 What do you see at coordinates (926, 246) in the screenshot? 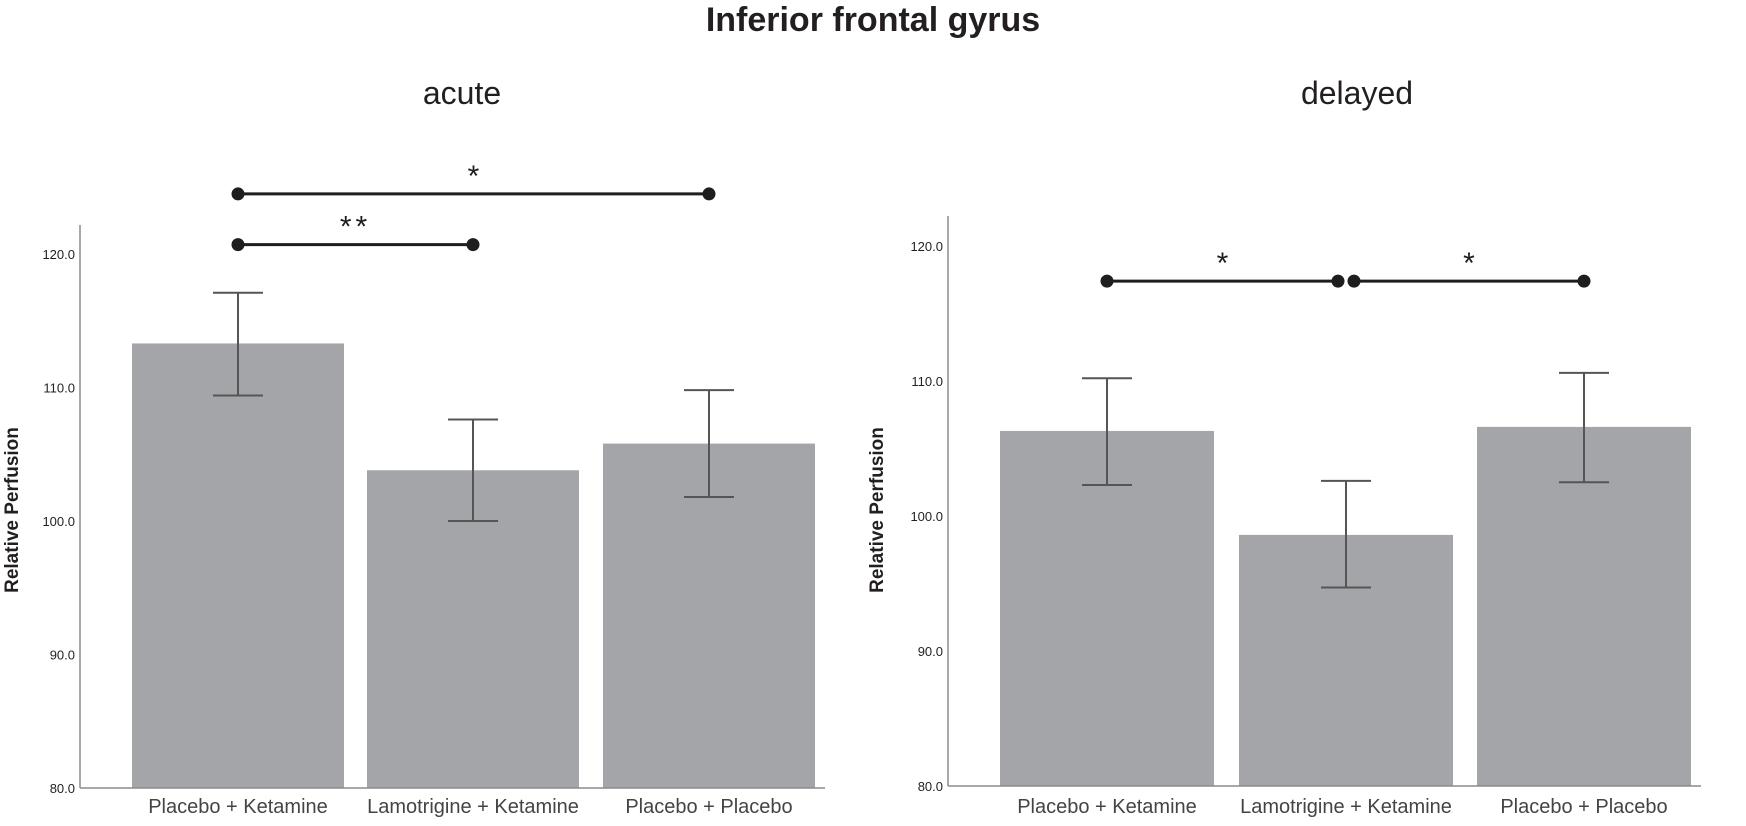
I see `chart-2-y-tick-label: 120.0` at bounding box center [926, 246].